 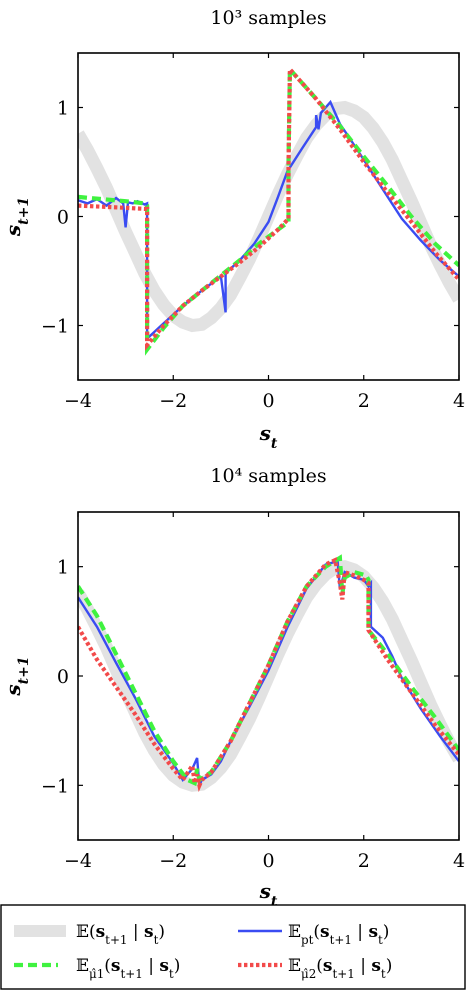 I want to click on chart-title: 10⁴ samples, so click(x=268, y=476).